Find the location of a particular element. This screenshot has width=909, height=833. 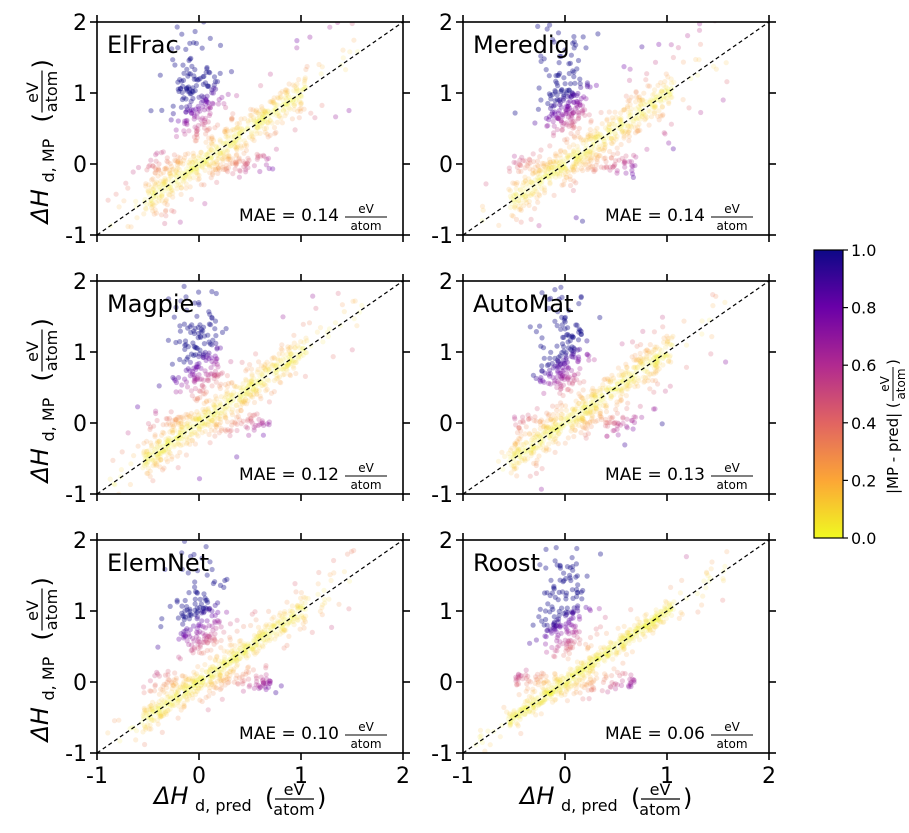

y-tick-label: -1 is located at coordinates (442, 495).